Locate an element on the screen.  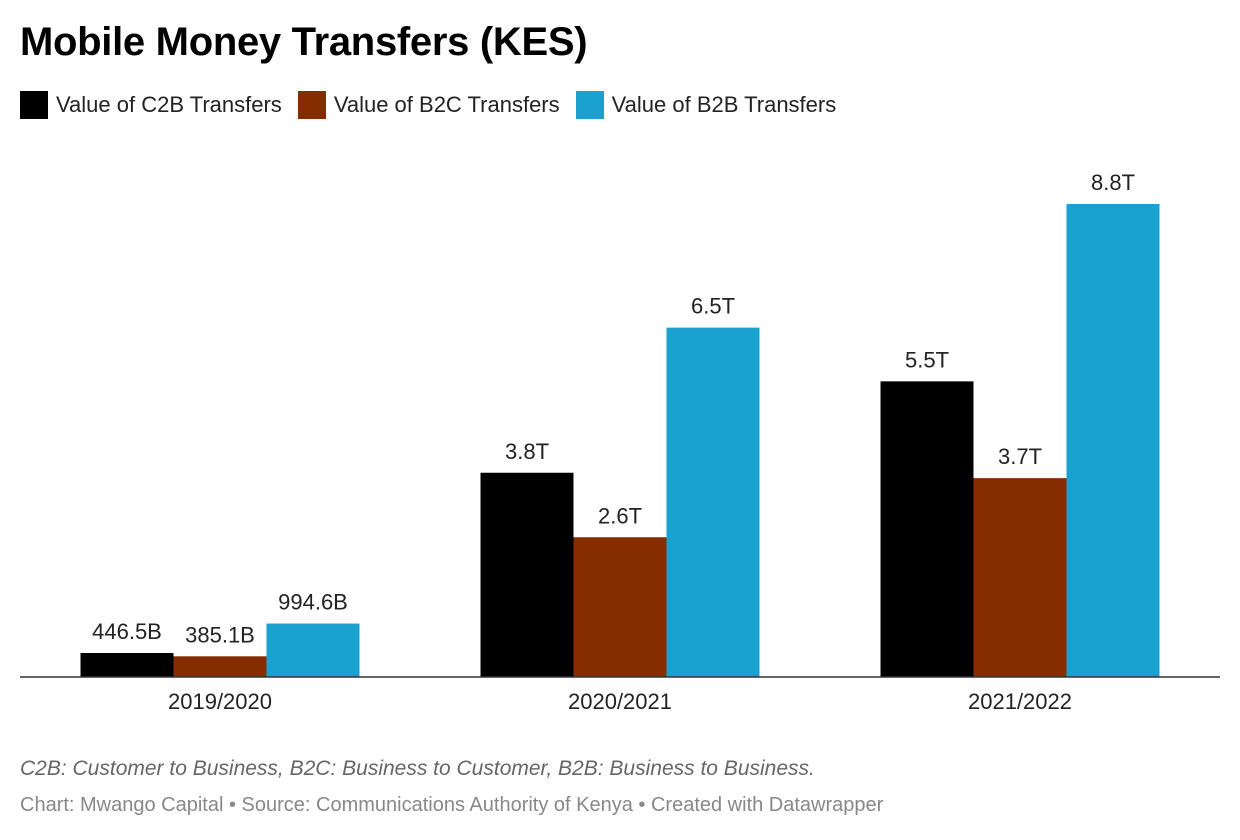
bar-b2c-transfers-2019-2020 is located at coordinates (220, 666).